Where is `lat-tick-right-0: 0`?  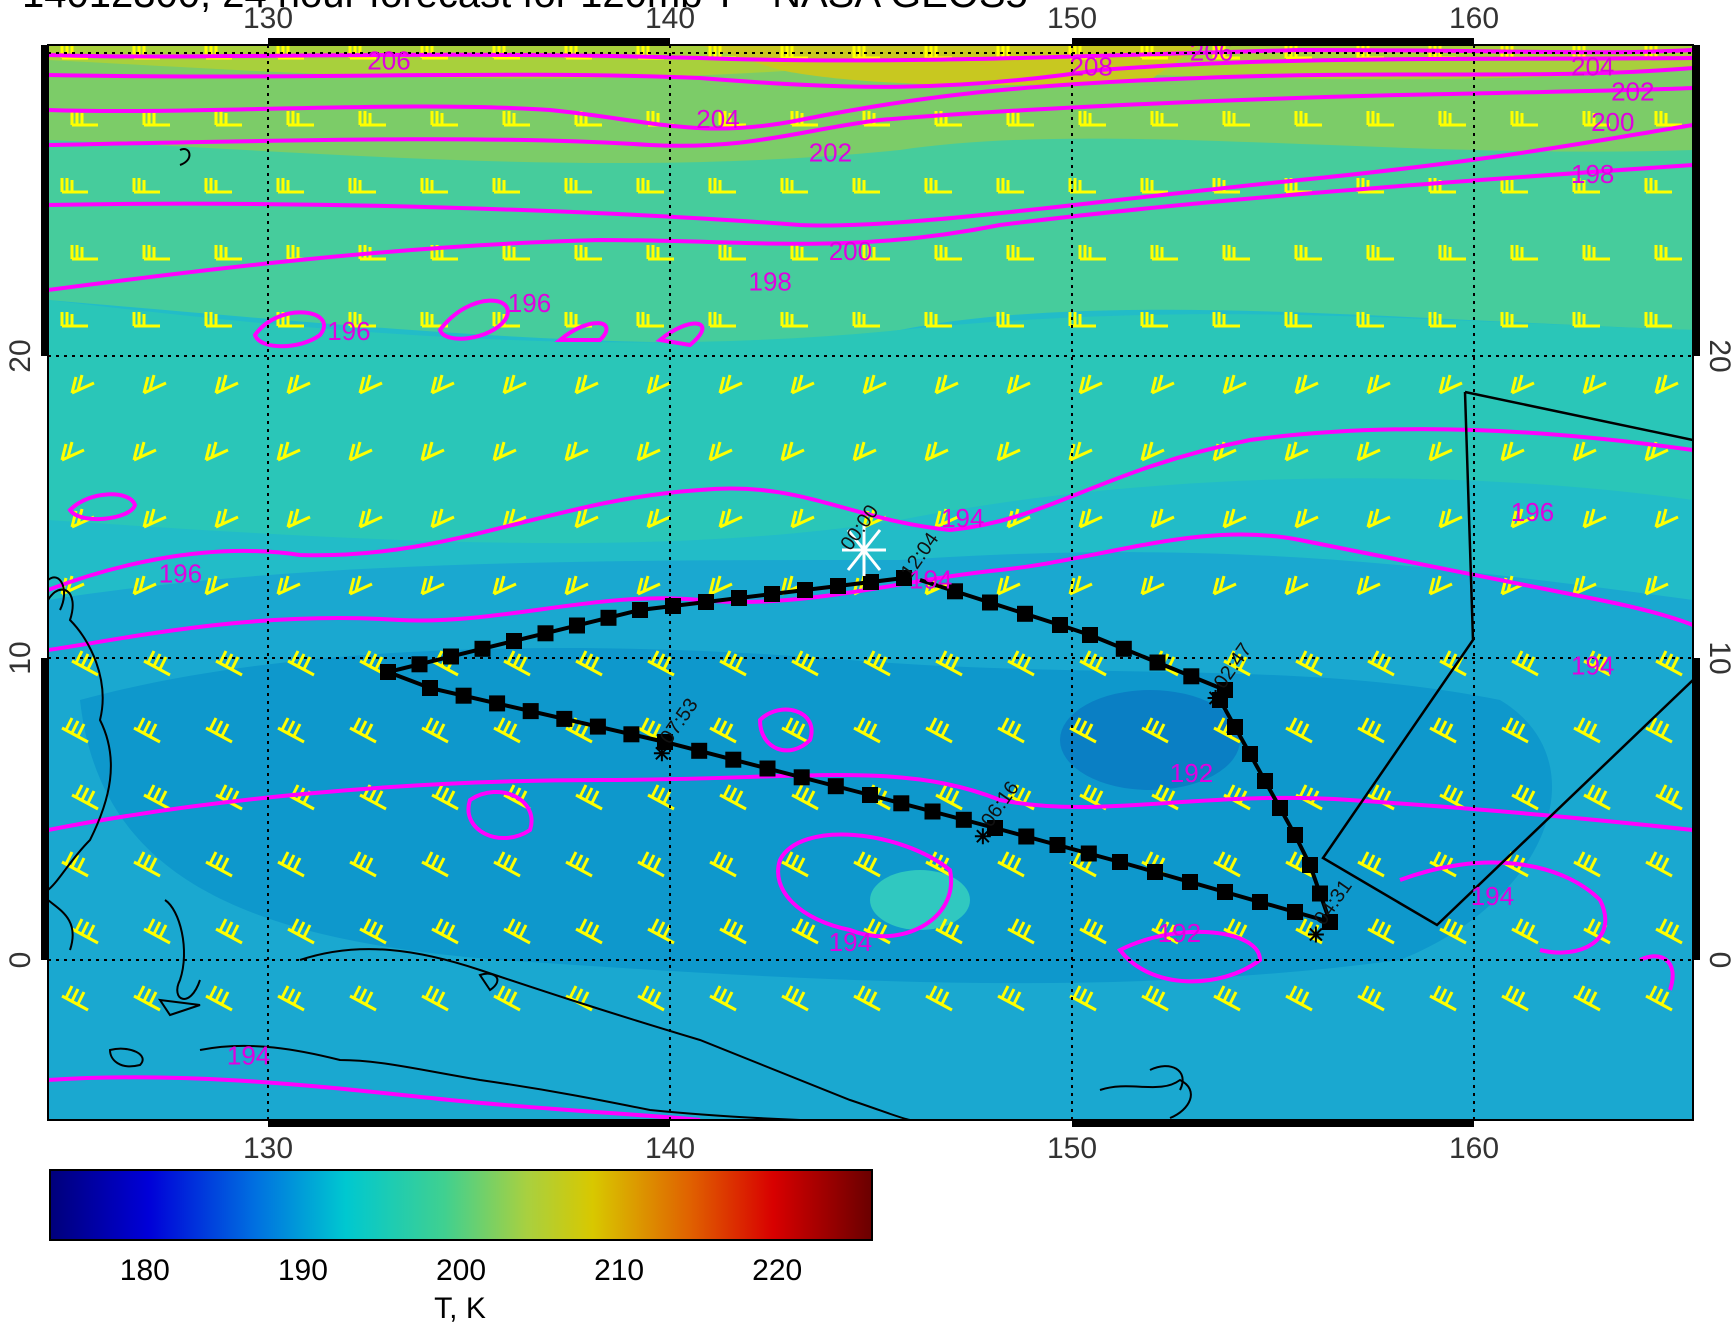
lat-tick-right-0: 0 is located at coordinates (1717, 960).